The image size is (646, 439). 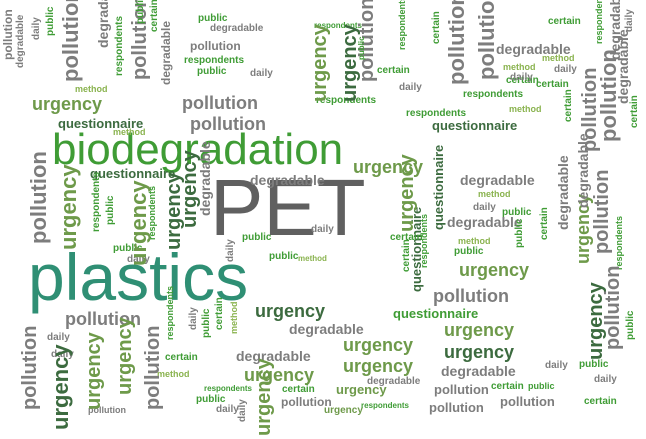 I want to click on word-cloud-word-biodegradation: biodegradation, so click(x=198, y=149).